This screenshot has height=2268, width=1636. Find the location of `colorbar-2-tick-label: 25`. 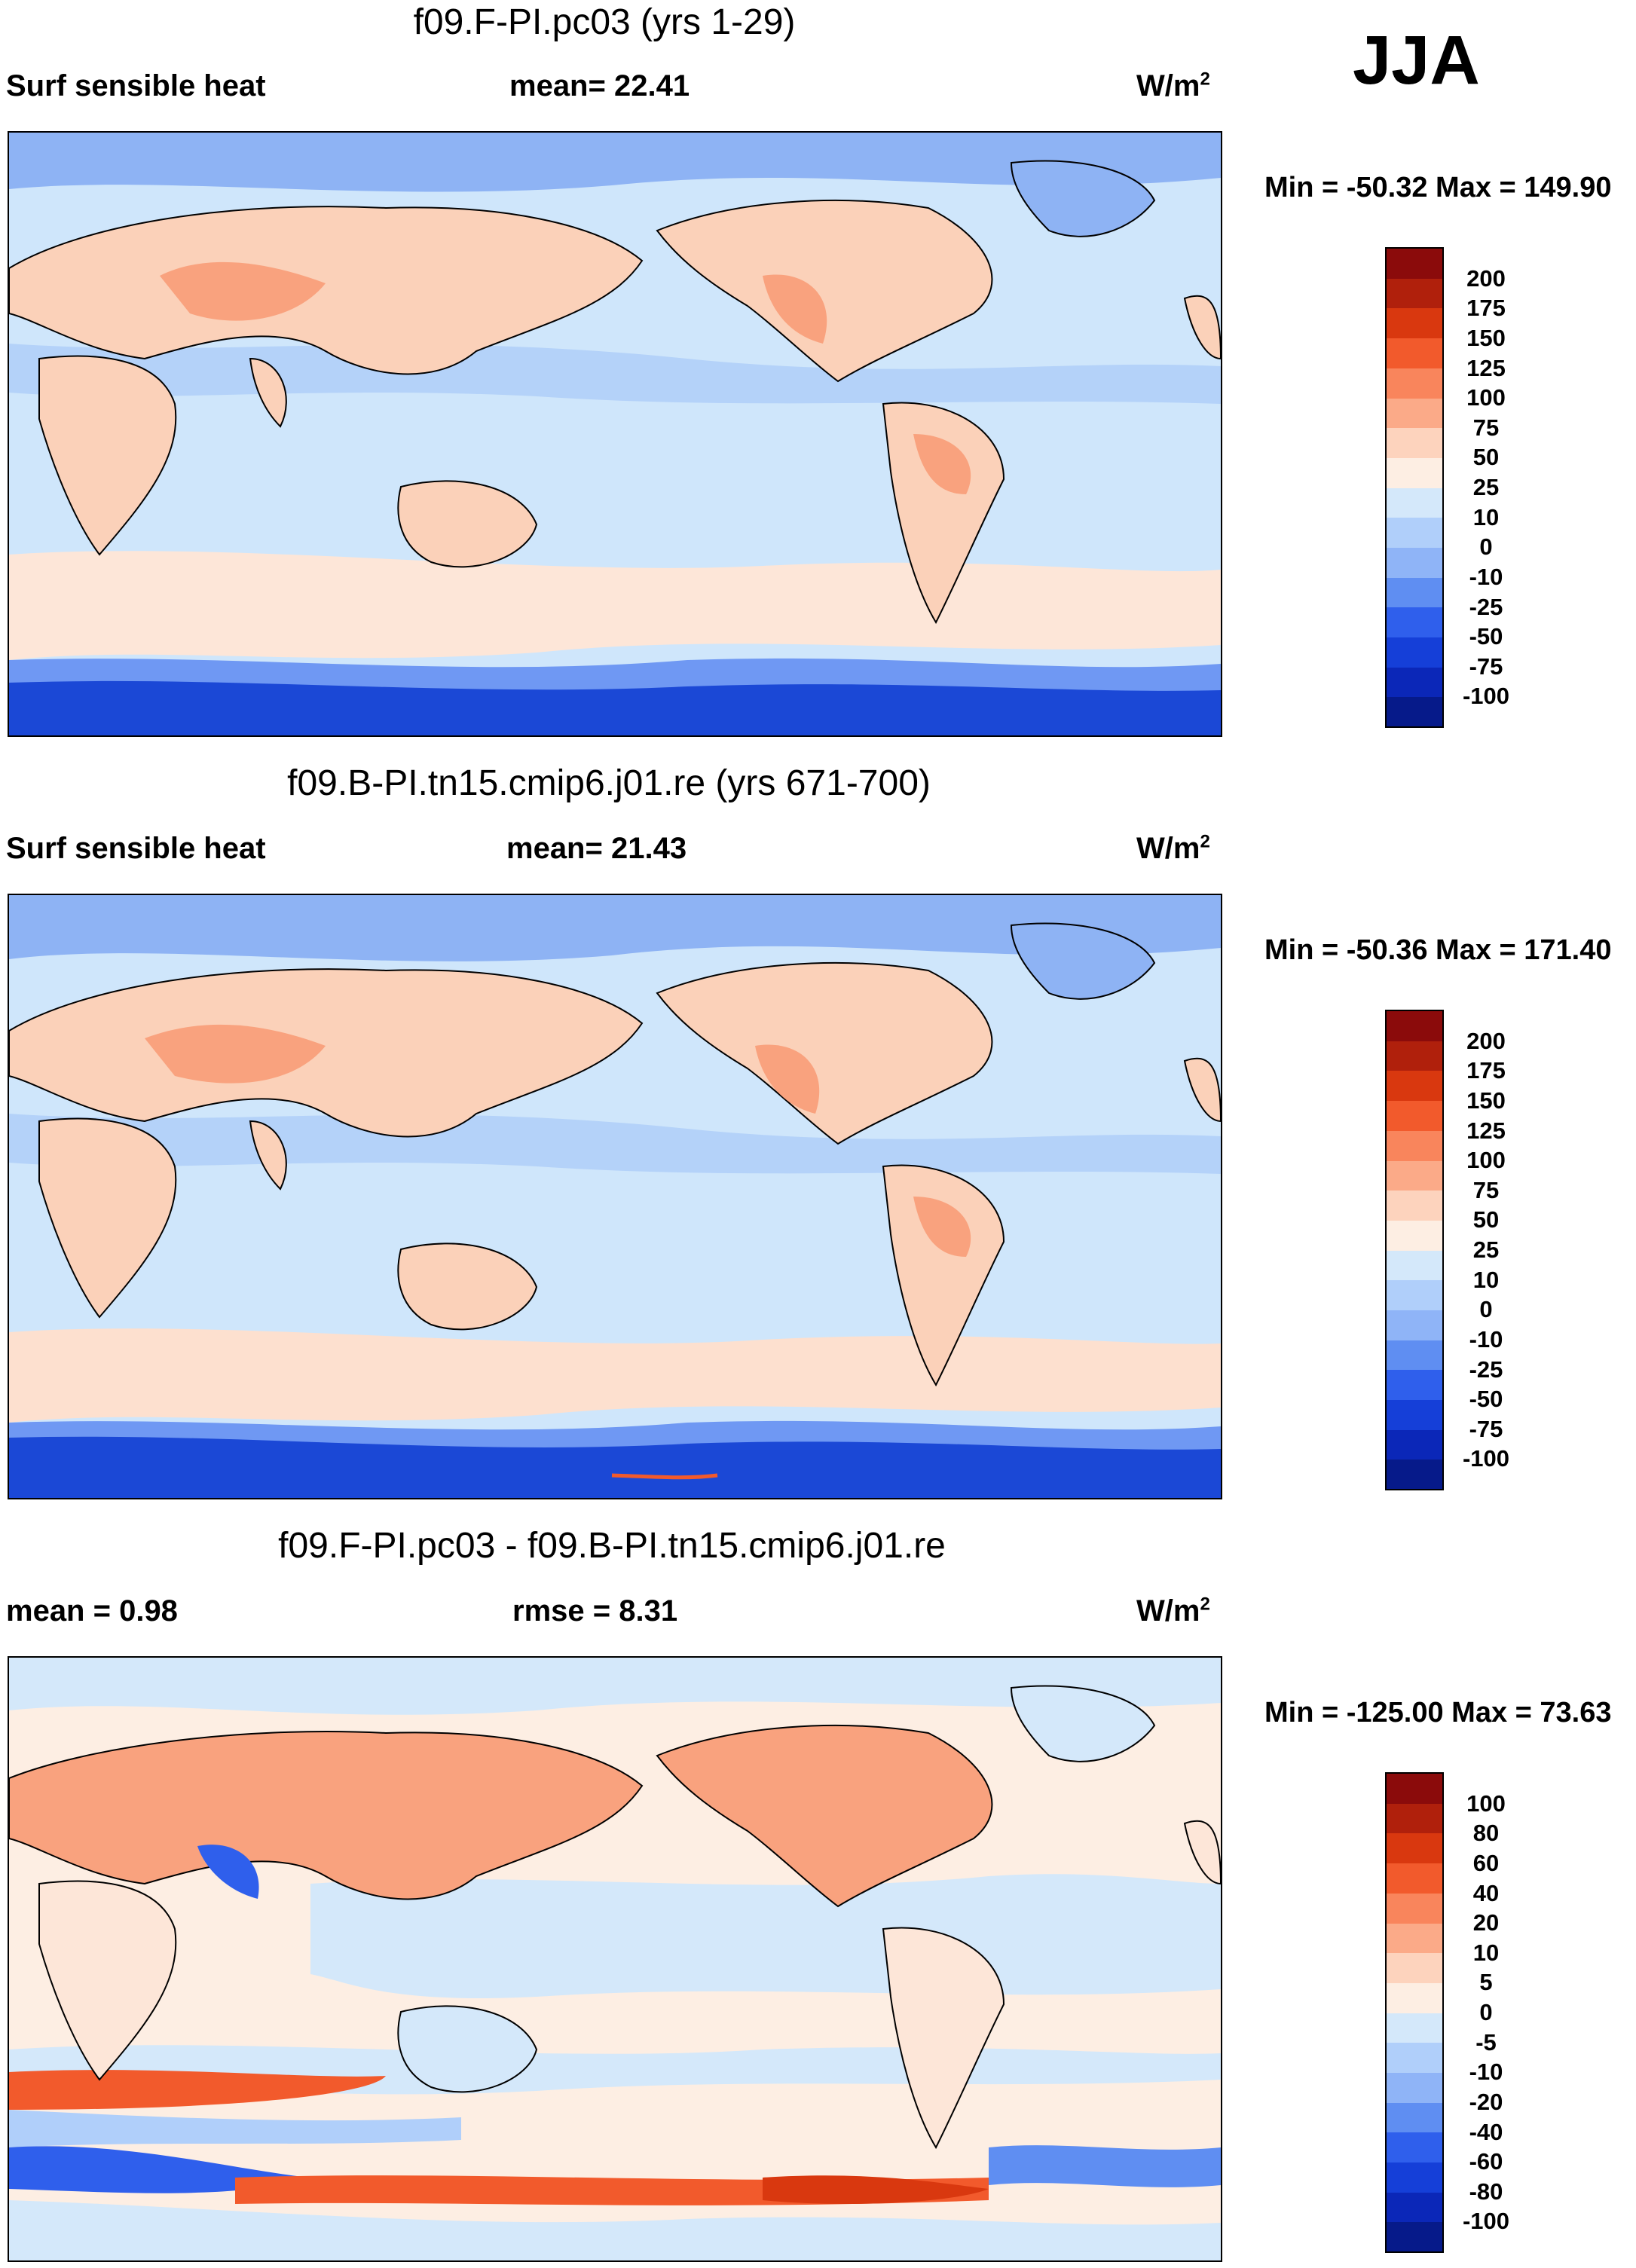

colorbar-2-tick-label: 25 is located at coordinates (1486, 1249).